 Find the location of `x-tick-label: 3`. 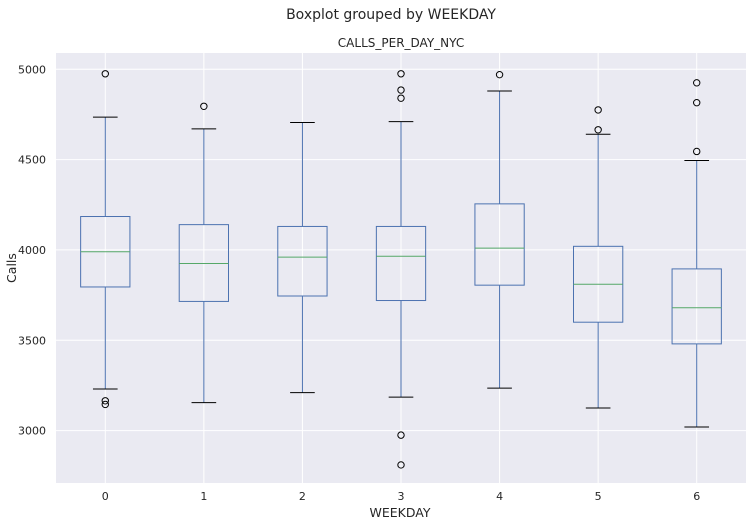

x-tick-label: 3 is located at coordinates (401, 496).